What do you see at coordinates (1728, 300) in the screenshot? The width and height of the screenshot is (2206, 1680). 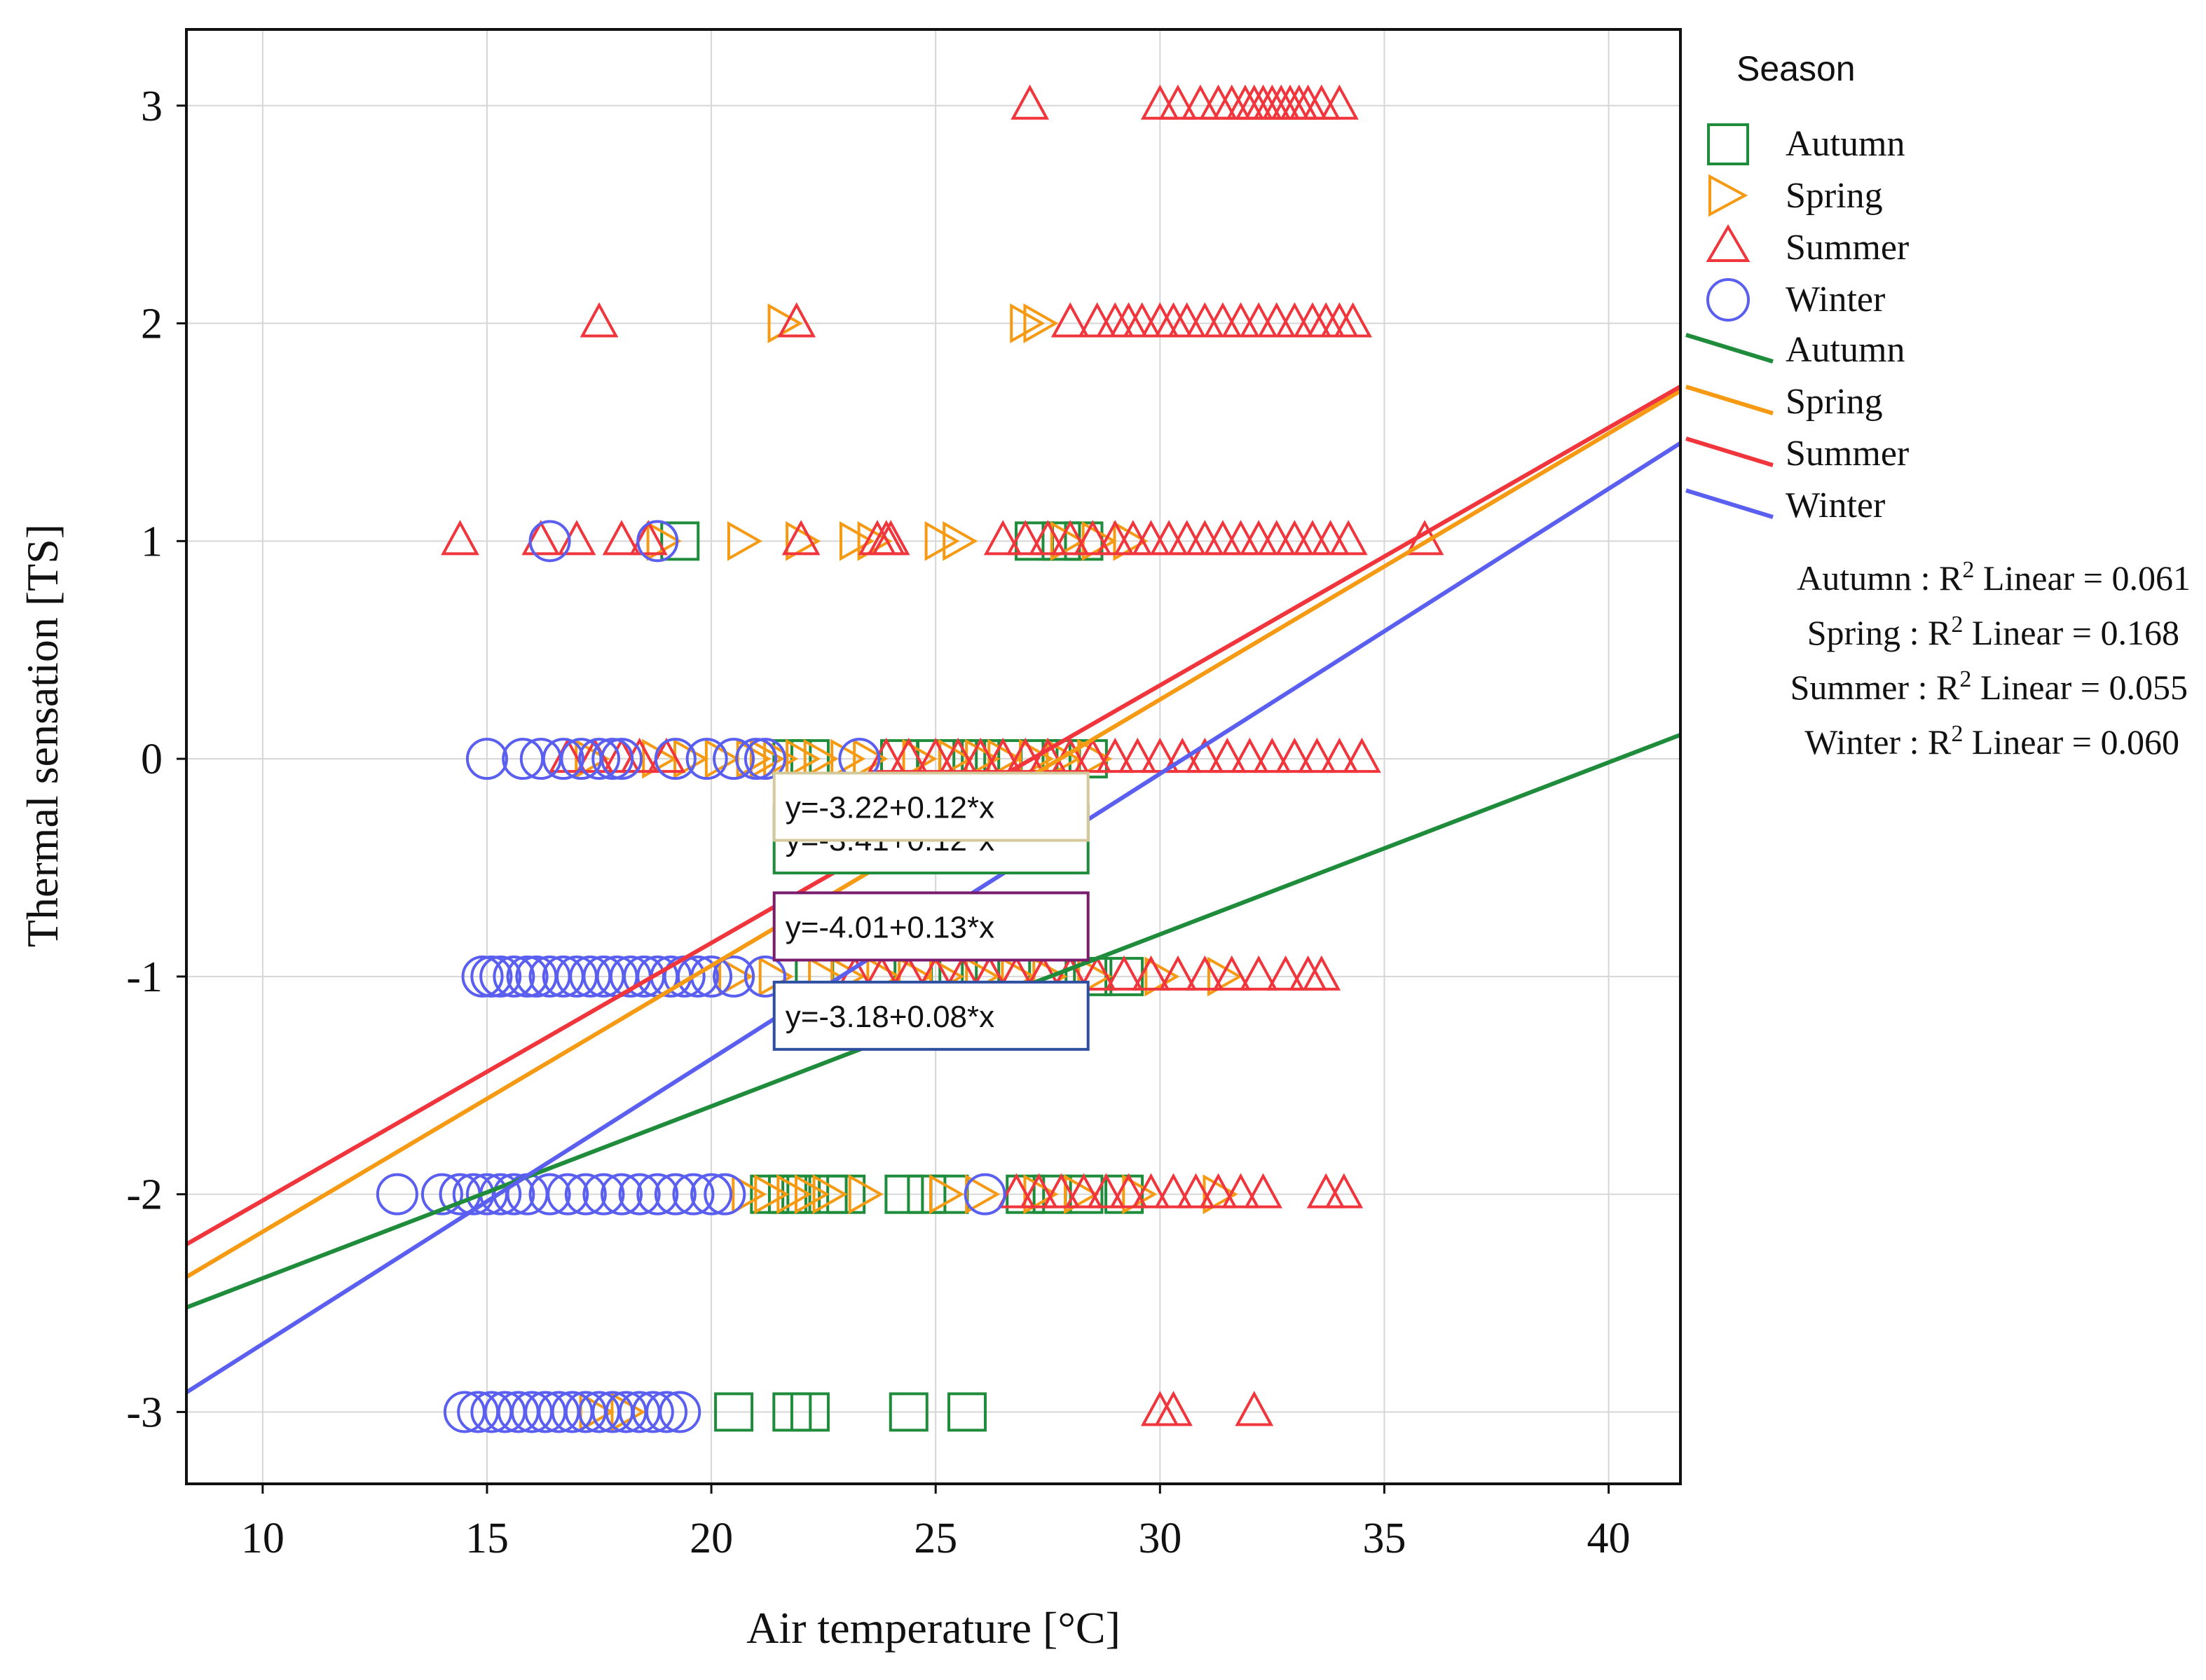 I see `legend-circle-icon` at bounding box center [1728, 300].